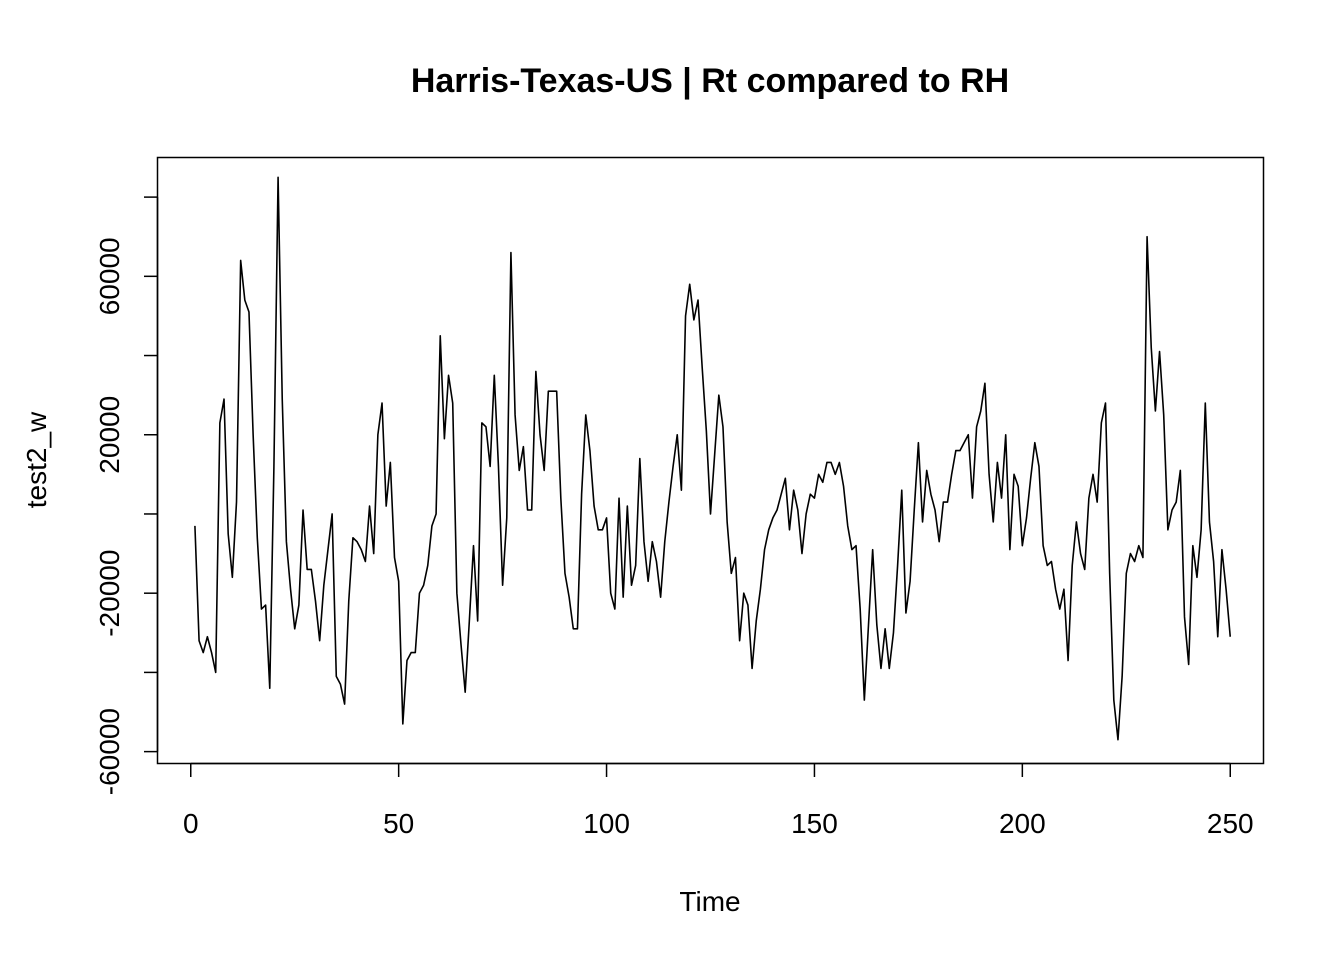 This screenshot has height=960, width=1344. What do you see at coordinates (606, 823) in the screenshot?
I see `x-tick-label: 100` at bounding box center [606, 823].